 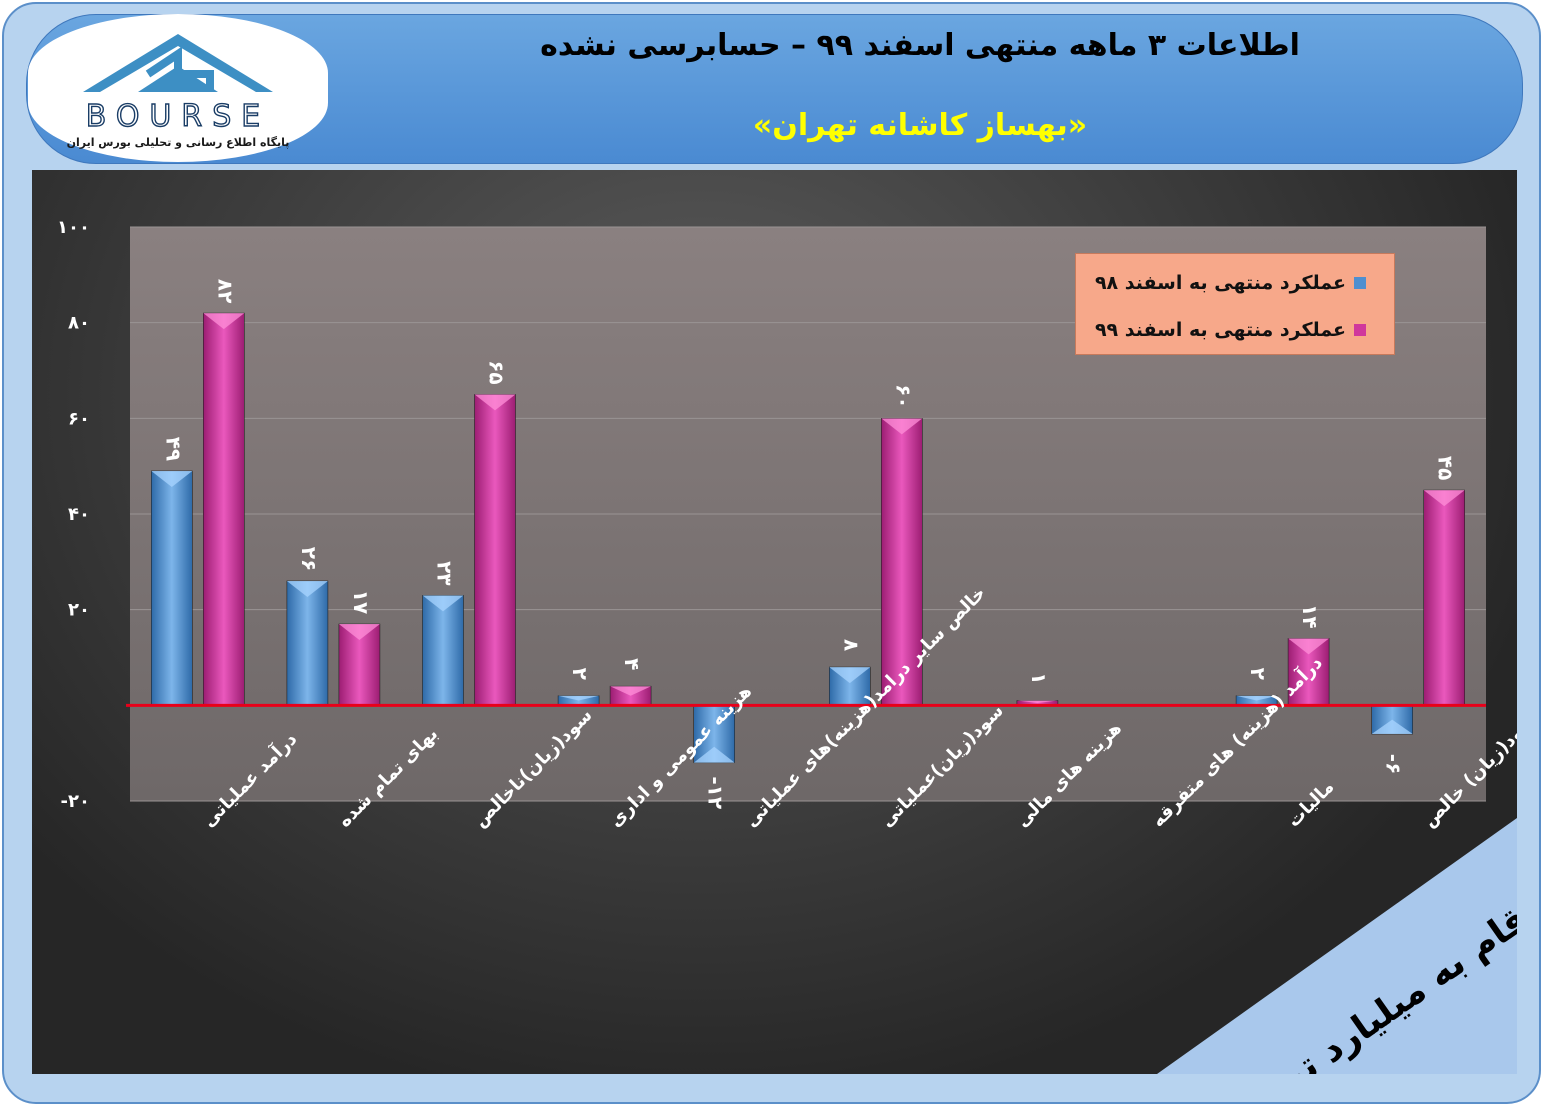 What do you see at coordinates (1220, 283) in the screenshot?
I see `legend-label-98: عملکرد منتهی به اسفند ۹۸` at bounding box center [1220, 283].